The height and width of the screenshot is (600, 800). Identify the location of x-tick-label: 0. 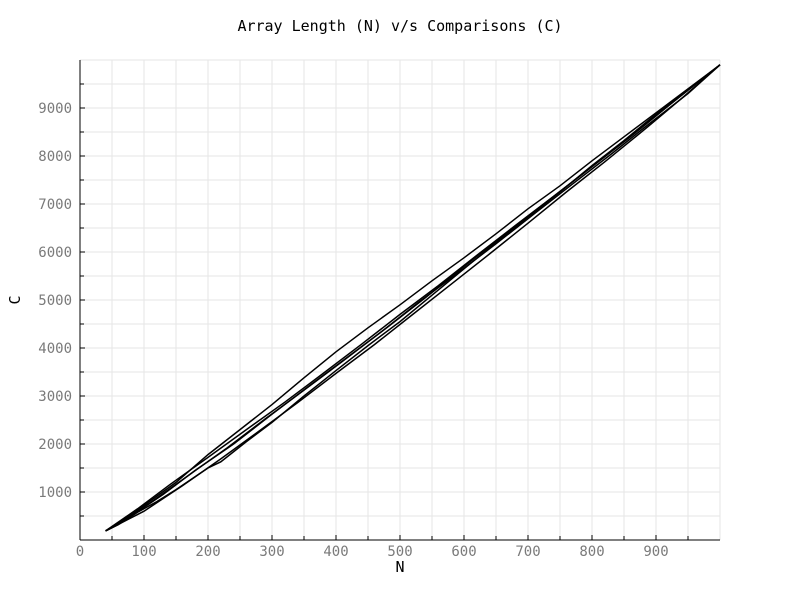
(80, 552).